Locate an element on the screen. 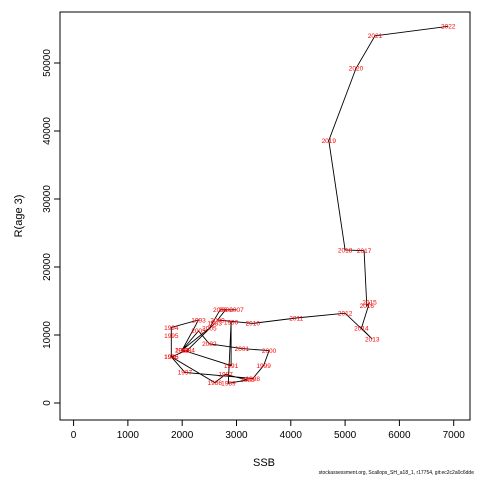 The image size is (480, 480). point-label: 2013 is located at coordinates (372, 339).